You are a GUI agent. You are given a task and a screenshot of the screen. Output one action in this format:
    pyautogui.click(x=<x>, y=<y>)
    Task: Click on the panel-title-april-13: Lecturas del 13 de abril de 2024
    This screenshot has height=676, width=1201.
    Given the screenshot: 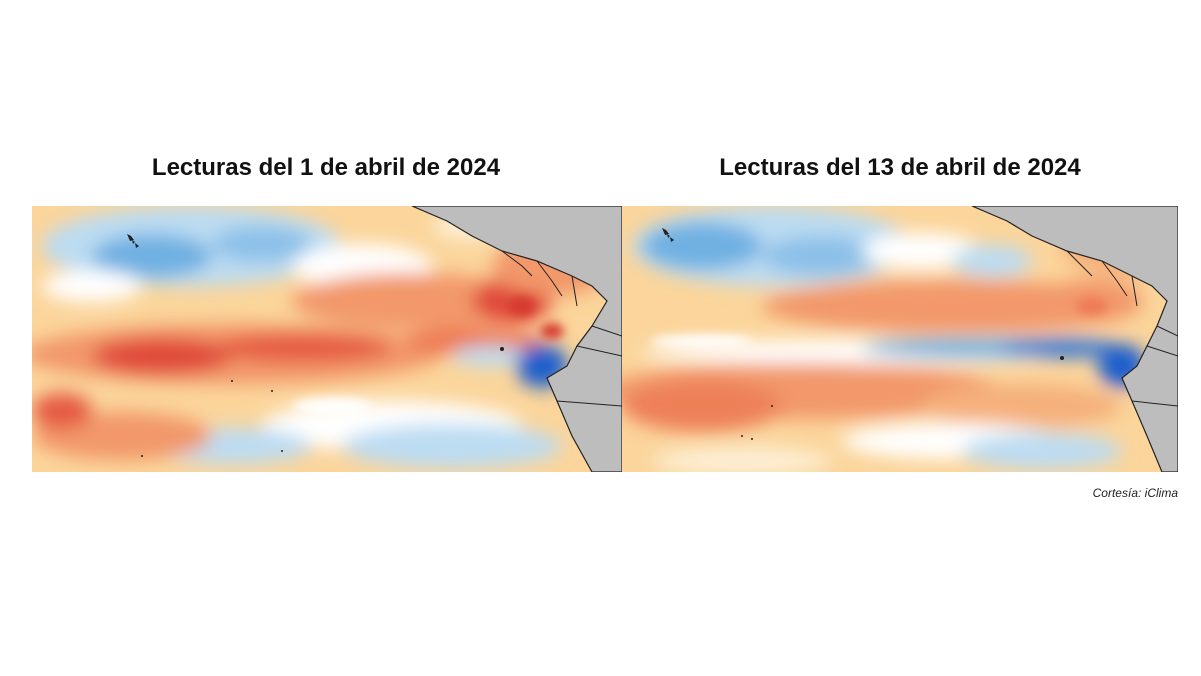 What is the action you would take?
    pyautogui.click(x=900, y=167)
    